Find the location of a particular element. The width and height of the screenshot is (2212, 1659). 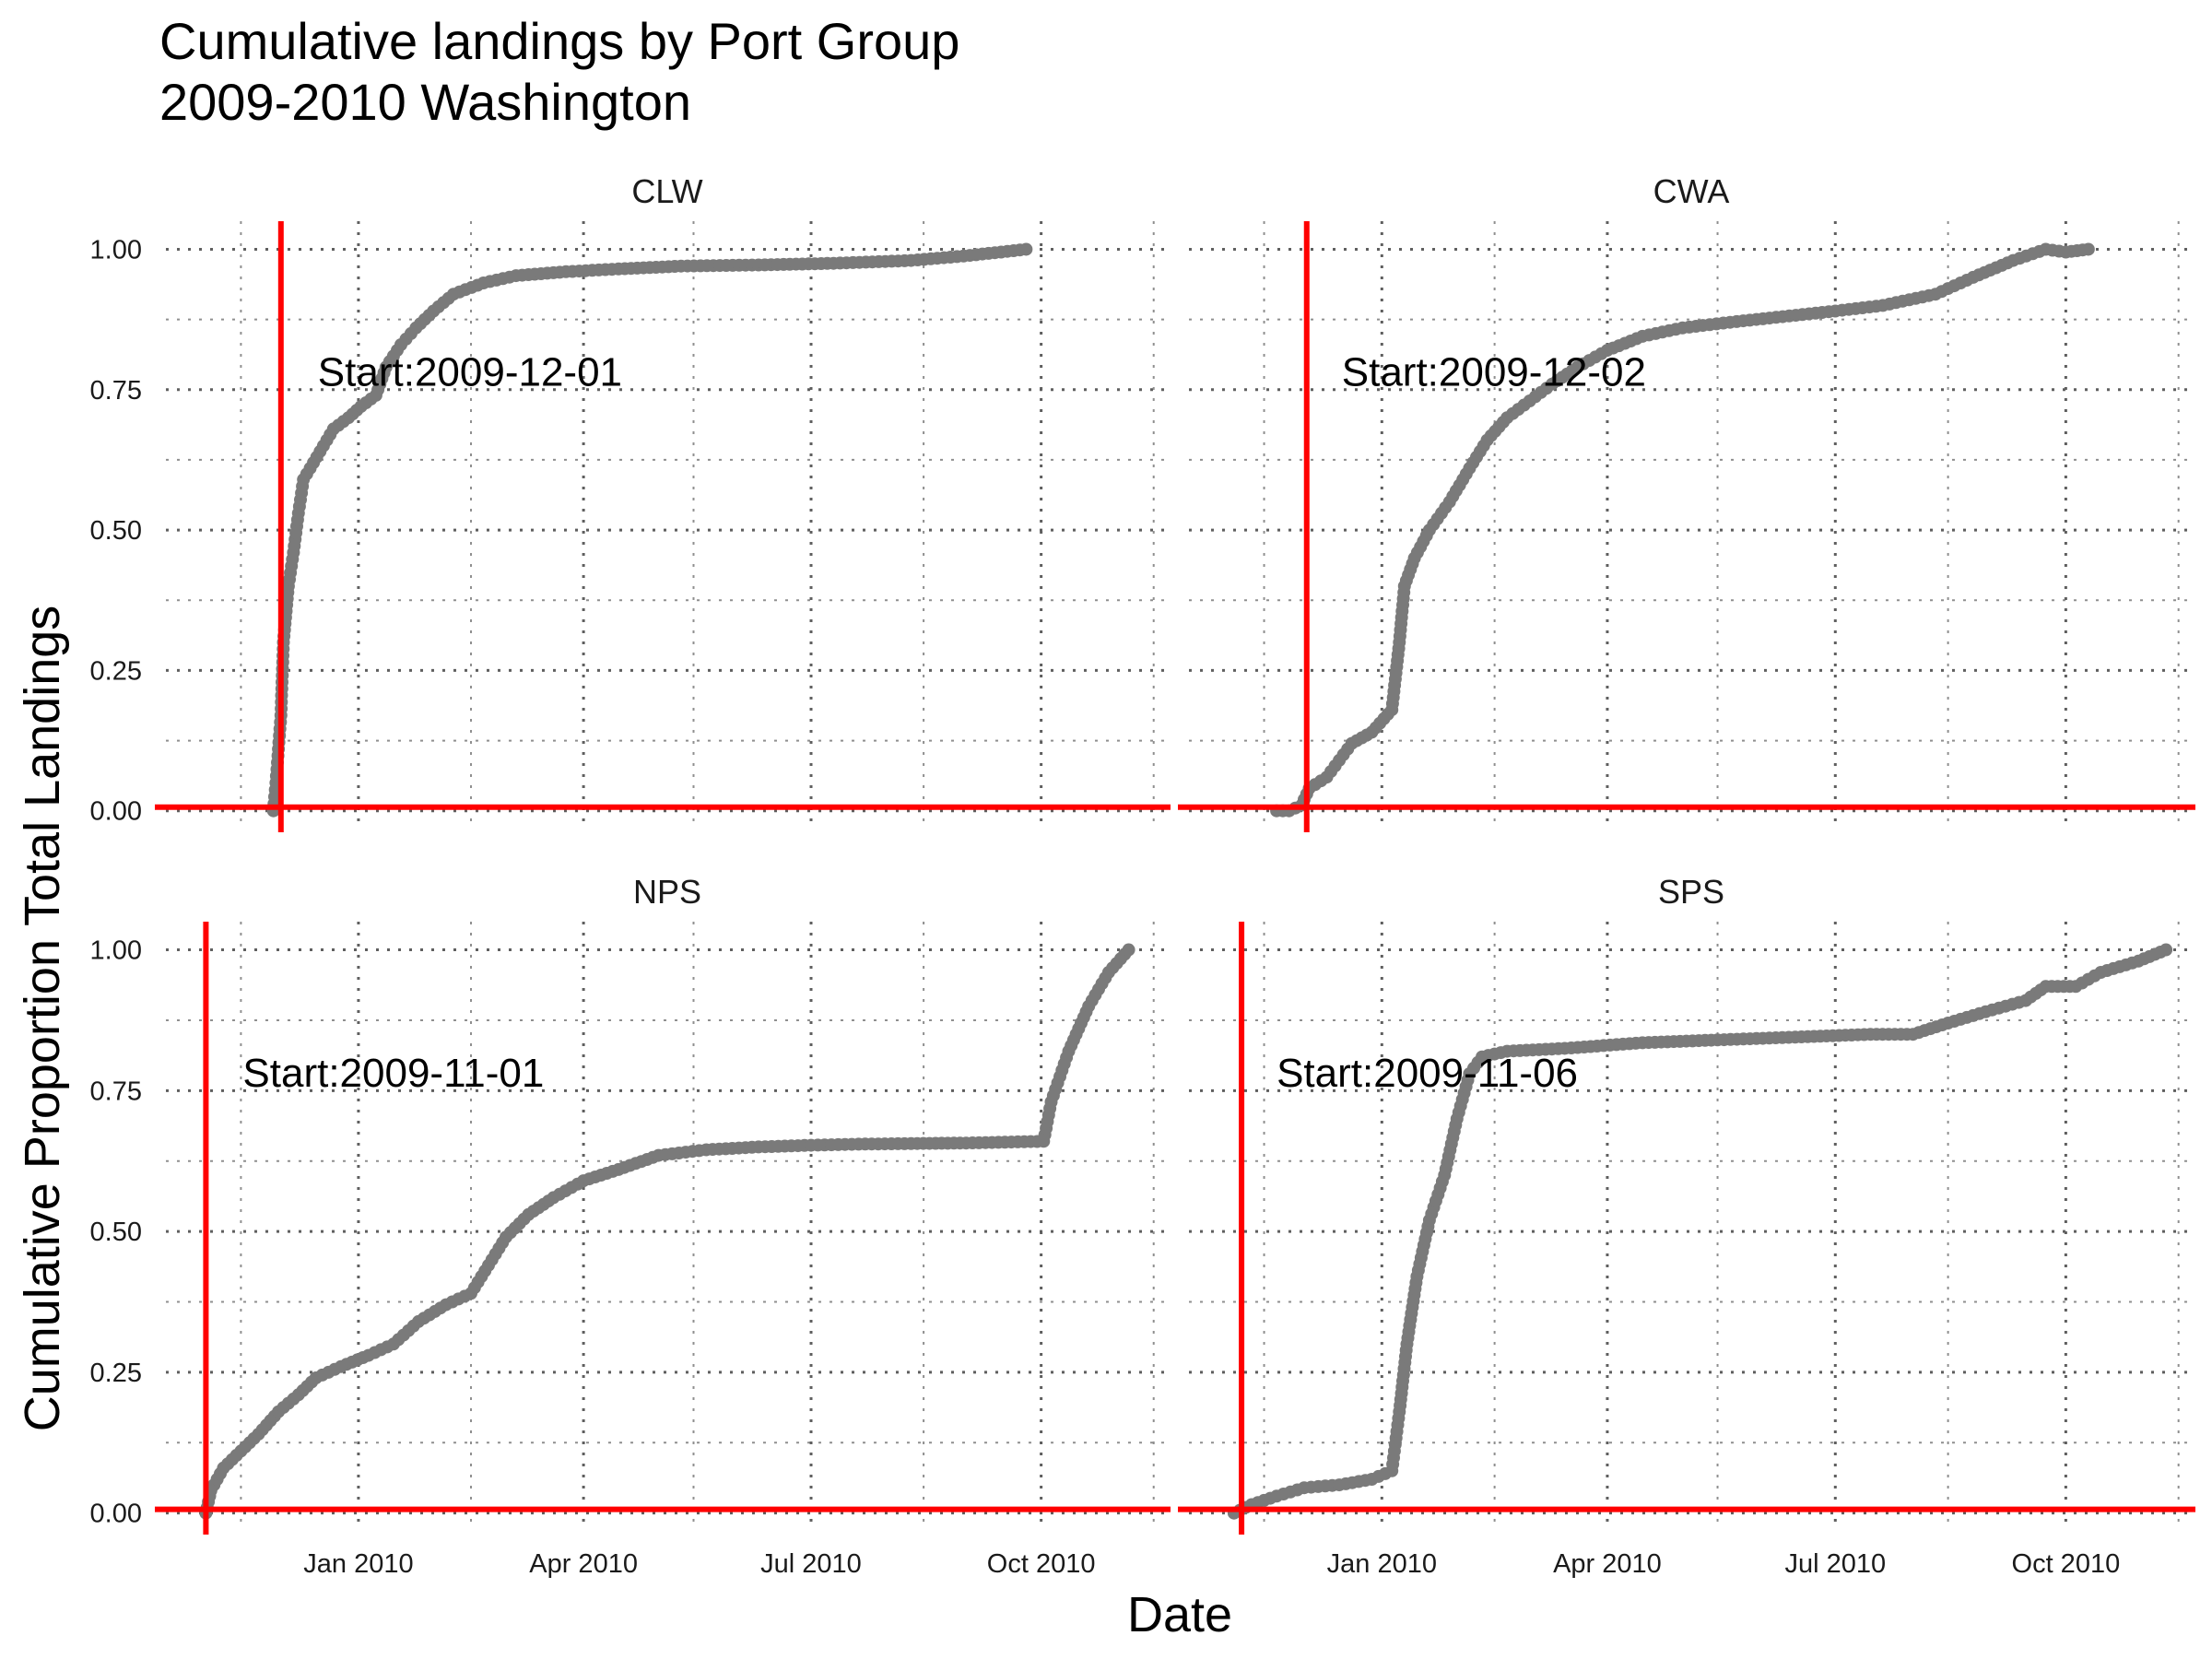

series-points-clw is located at coordinates (649, 530).